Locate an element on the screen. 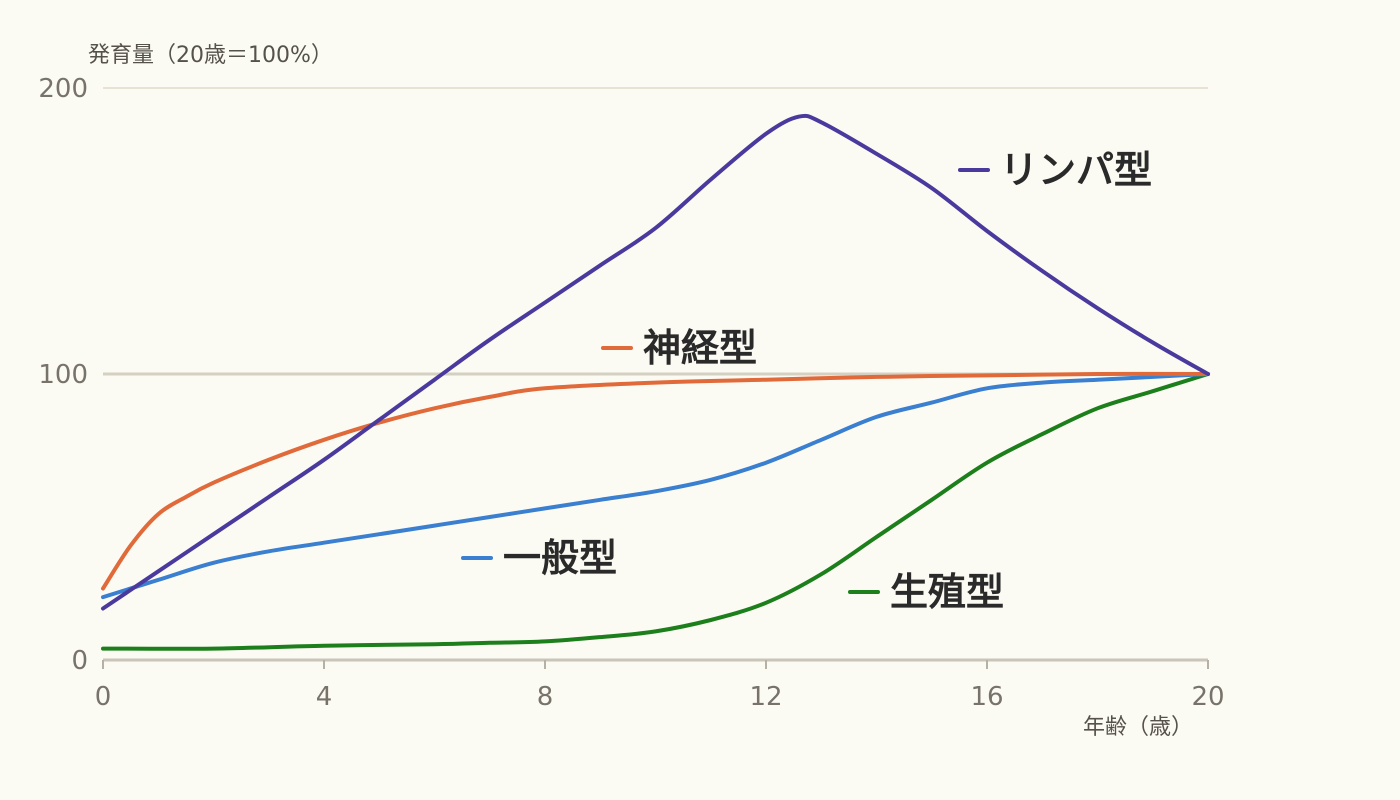 This screenshot has width=1400, height=800. y-tick-label: 200 is located at coordinates (63, 89).